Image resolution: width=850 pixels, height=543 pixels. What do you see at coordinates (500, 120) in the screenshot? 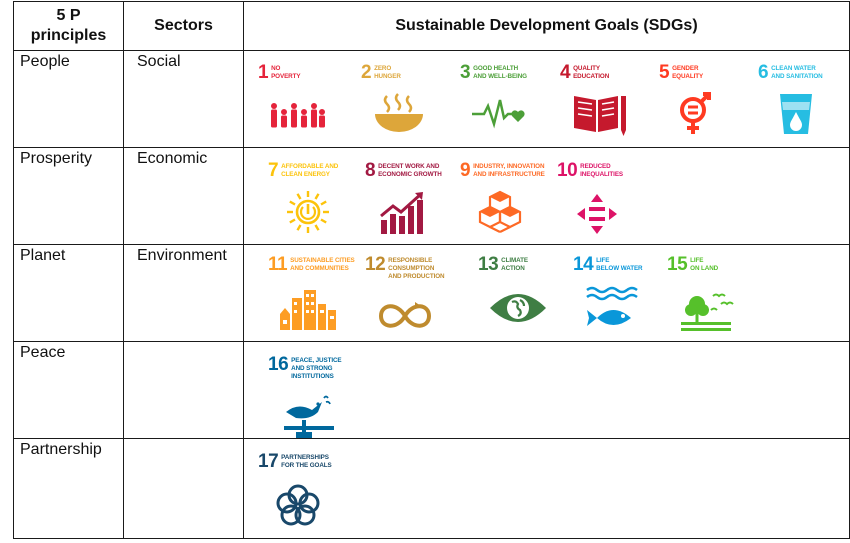
I see `heartbeat-icon` at bounding box center [500, 120].